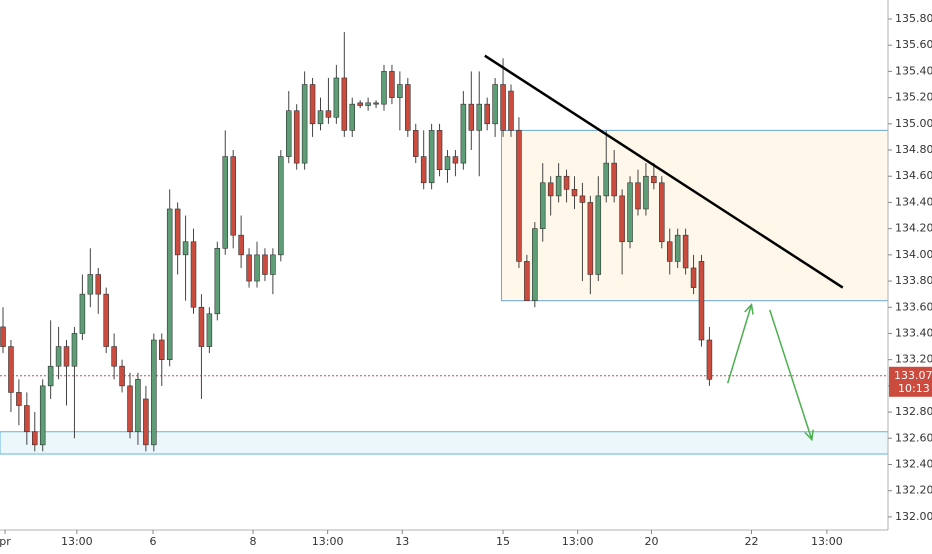 This screenshot has width=932, height=554. Describe the element at coordinates (913, 490) in the screenshot. I see `y-tick-label: 132.200` at that location.